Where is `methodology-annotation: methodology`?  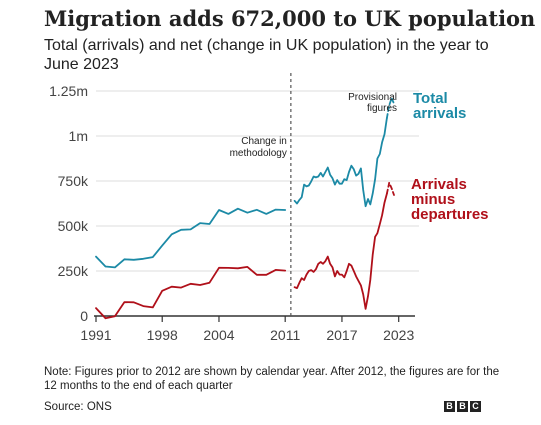 methodology-annotation: methodology is located at coordinates (258, 153).